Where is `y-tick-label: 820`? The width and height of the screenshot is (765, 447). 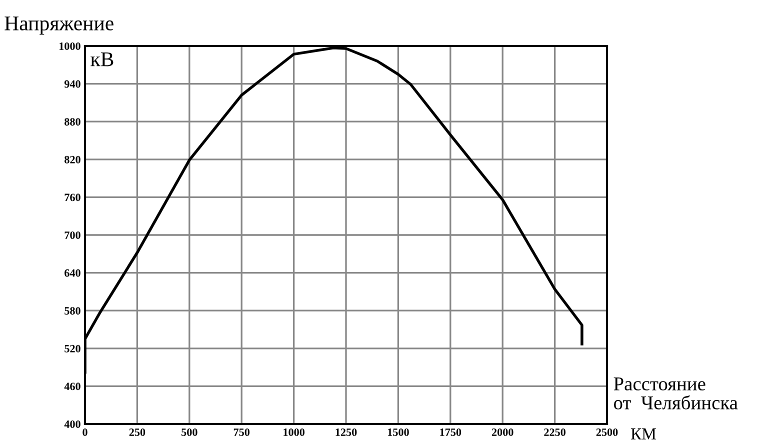
y-tick-label: 820 is located at coordinates (72, 160).